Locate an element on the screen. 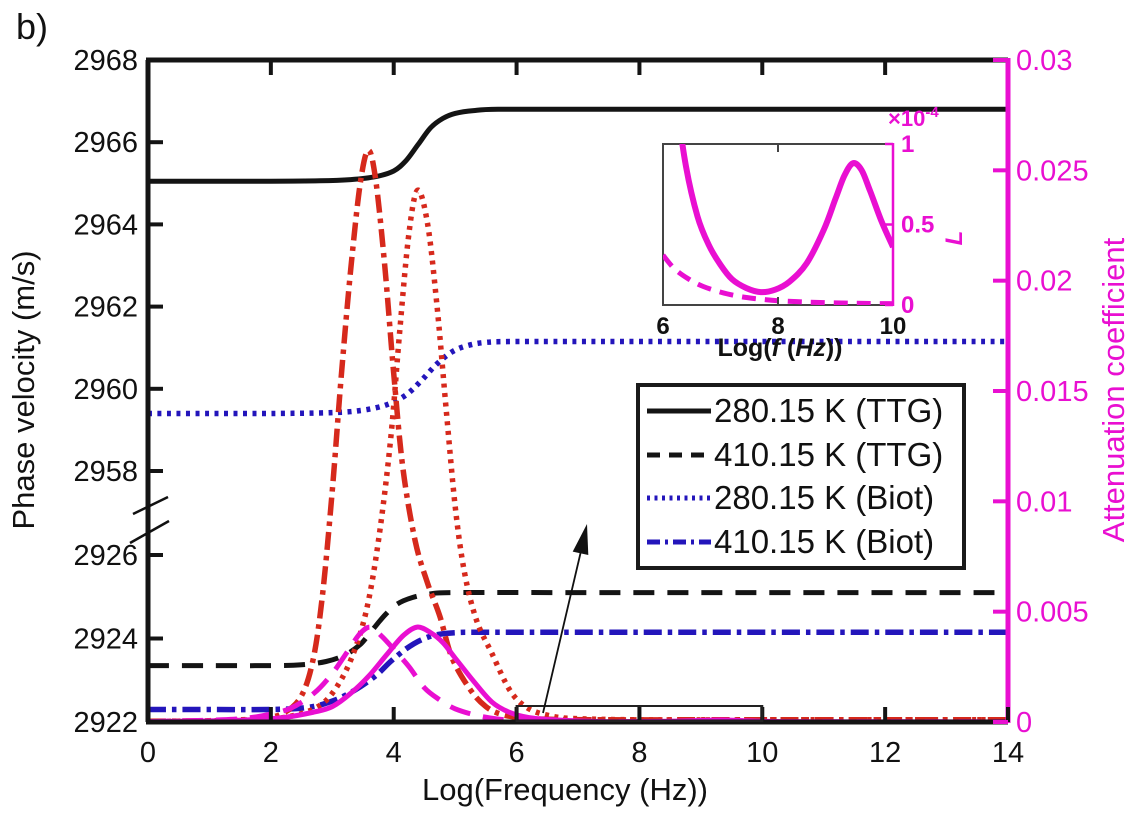 The width and height of the screenshot is (1145, 818). legend-item: 280.15 K (Biot) is located at coordinates (801, 499).